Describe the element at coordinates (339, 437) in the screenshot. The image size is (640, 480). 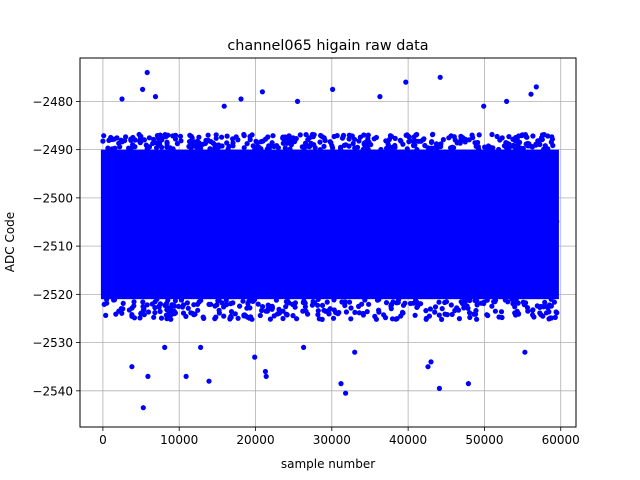
I see `x-axis-ticks: 0 10000 20000 30000 40000 50000 60000` at that location.